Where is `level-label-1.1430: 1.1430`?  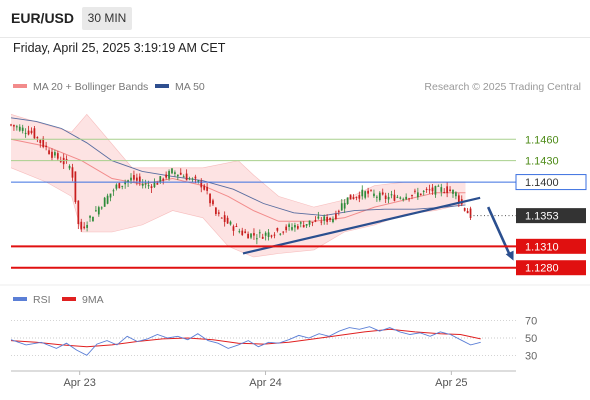
level-label-1.1430: 1.1430 is located at coordinates (542, 162).